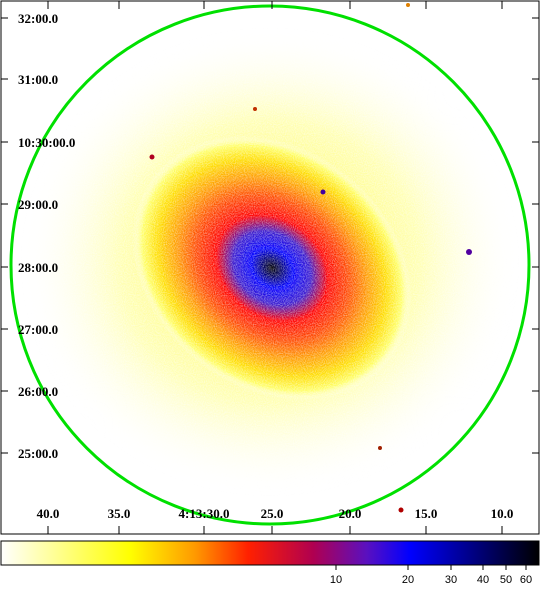 Image resolution: width=541 pixels, height=590 pixels. What do you see at coordinates (336, 580) in the screenshot?
I see `colorbar-tick-label: 10` at bounding box center [336, 580].